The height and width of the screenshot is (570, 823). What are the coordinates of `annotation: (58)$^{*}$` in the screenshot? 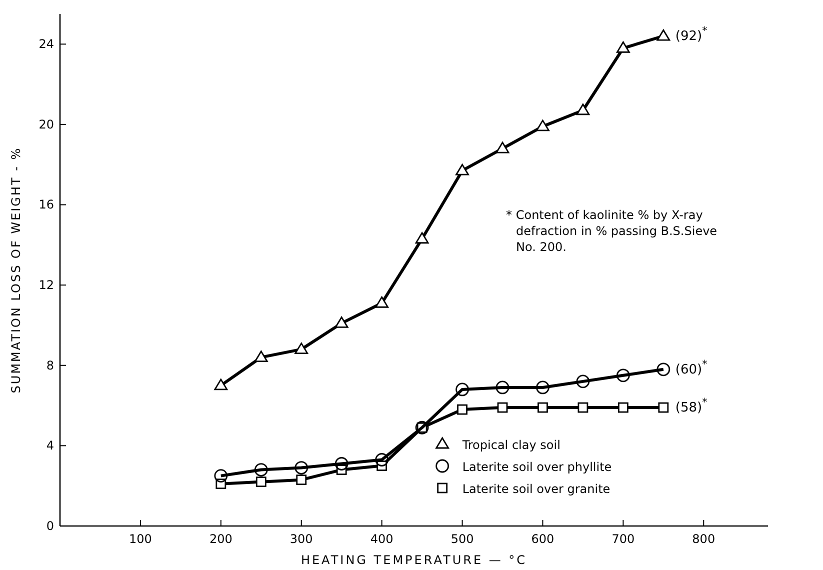 It's located at (691, 406).